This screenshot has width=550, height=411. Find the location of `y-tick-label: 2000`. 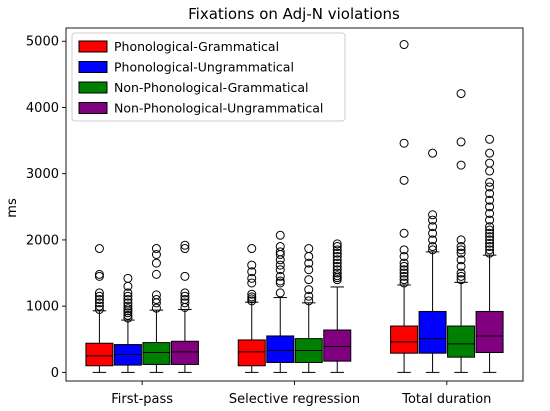

y-tick-label: 2000 is located at coordinates (42, 240).